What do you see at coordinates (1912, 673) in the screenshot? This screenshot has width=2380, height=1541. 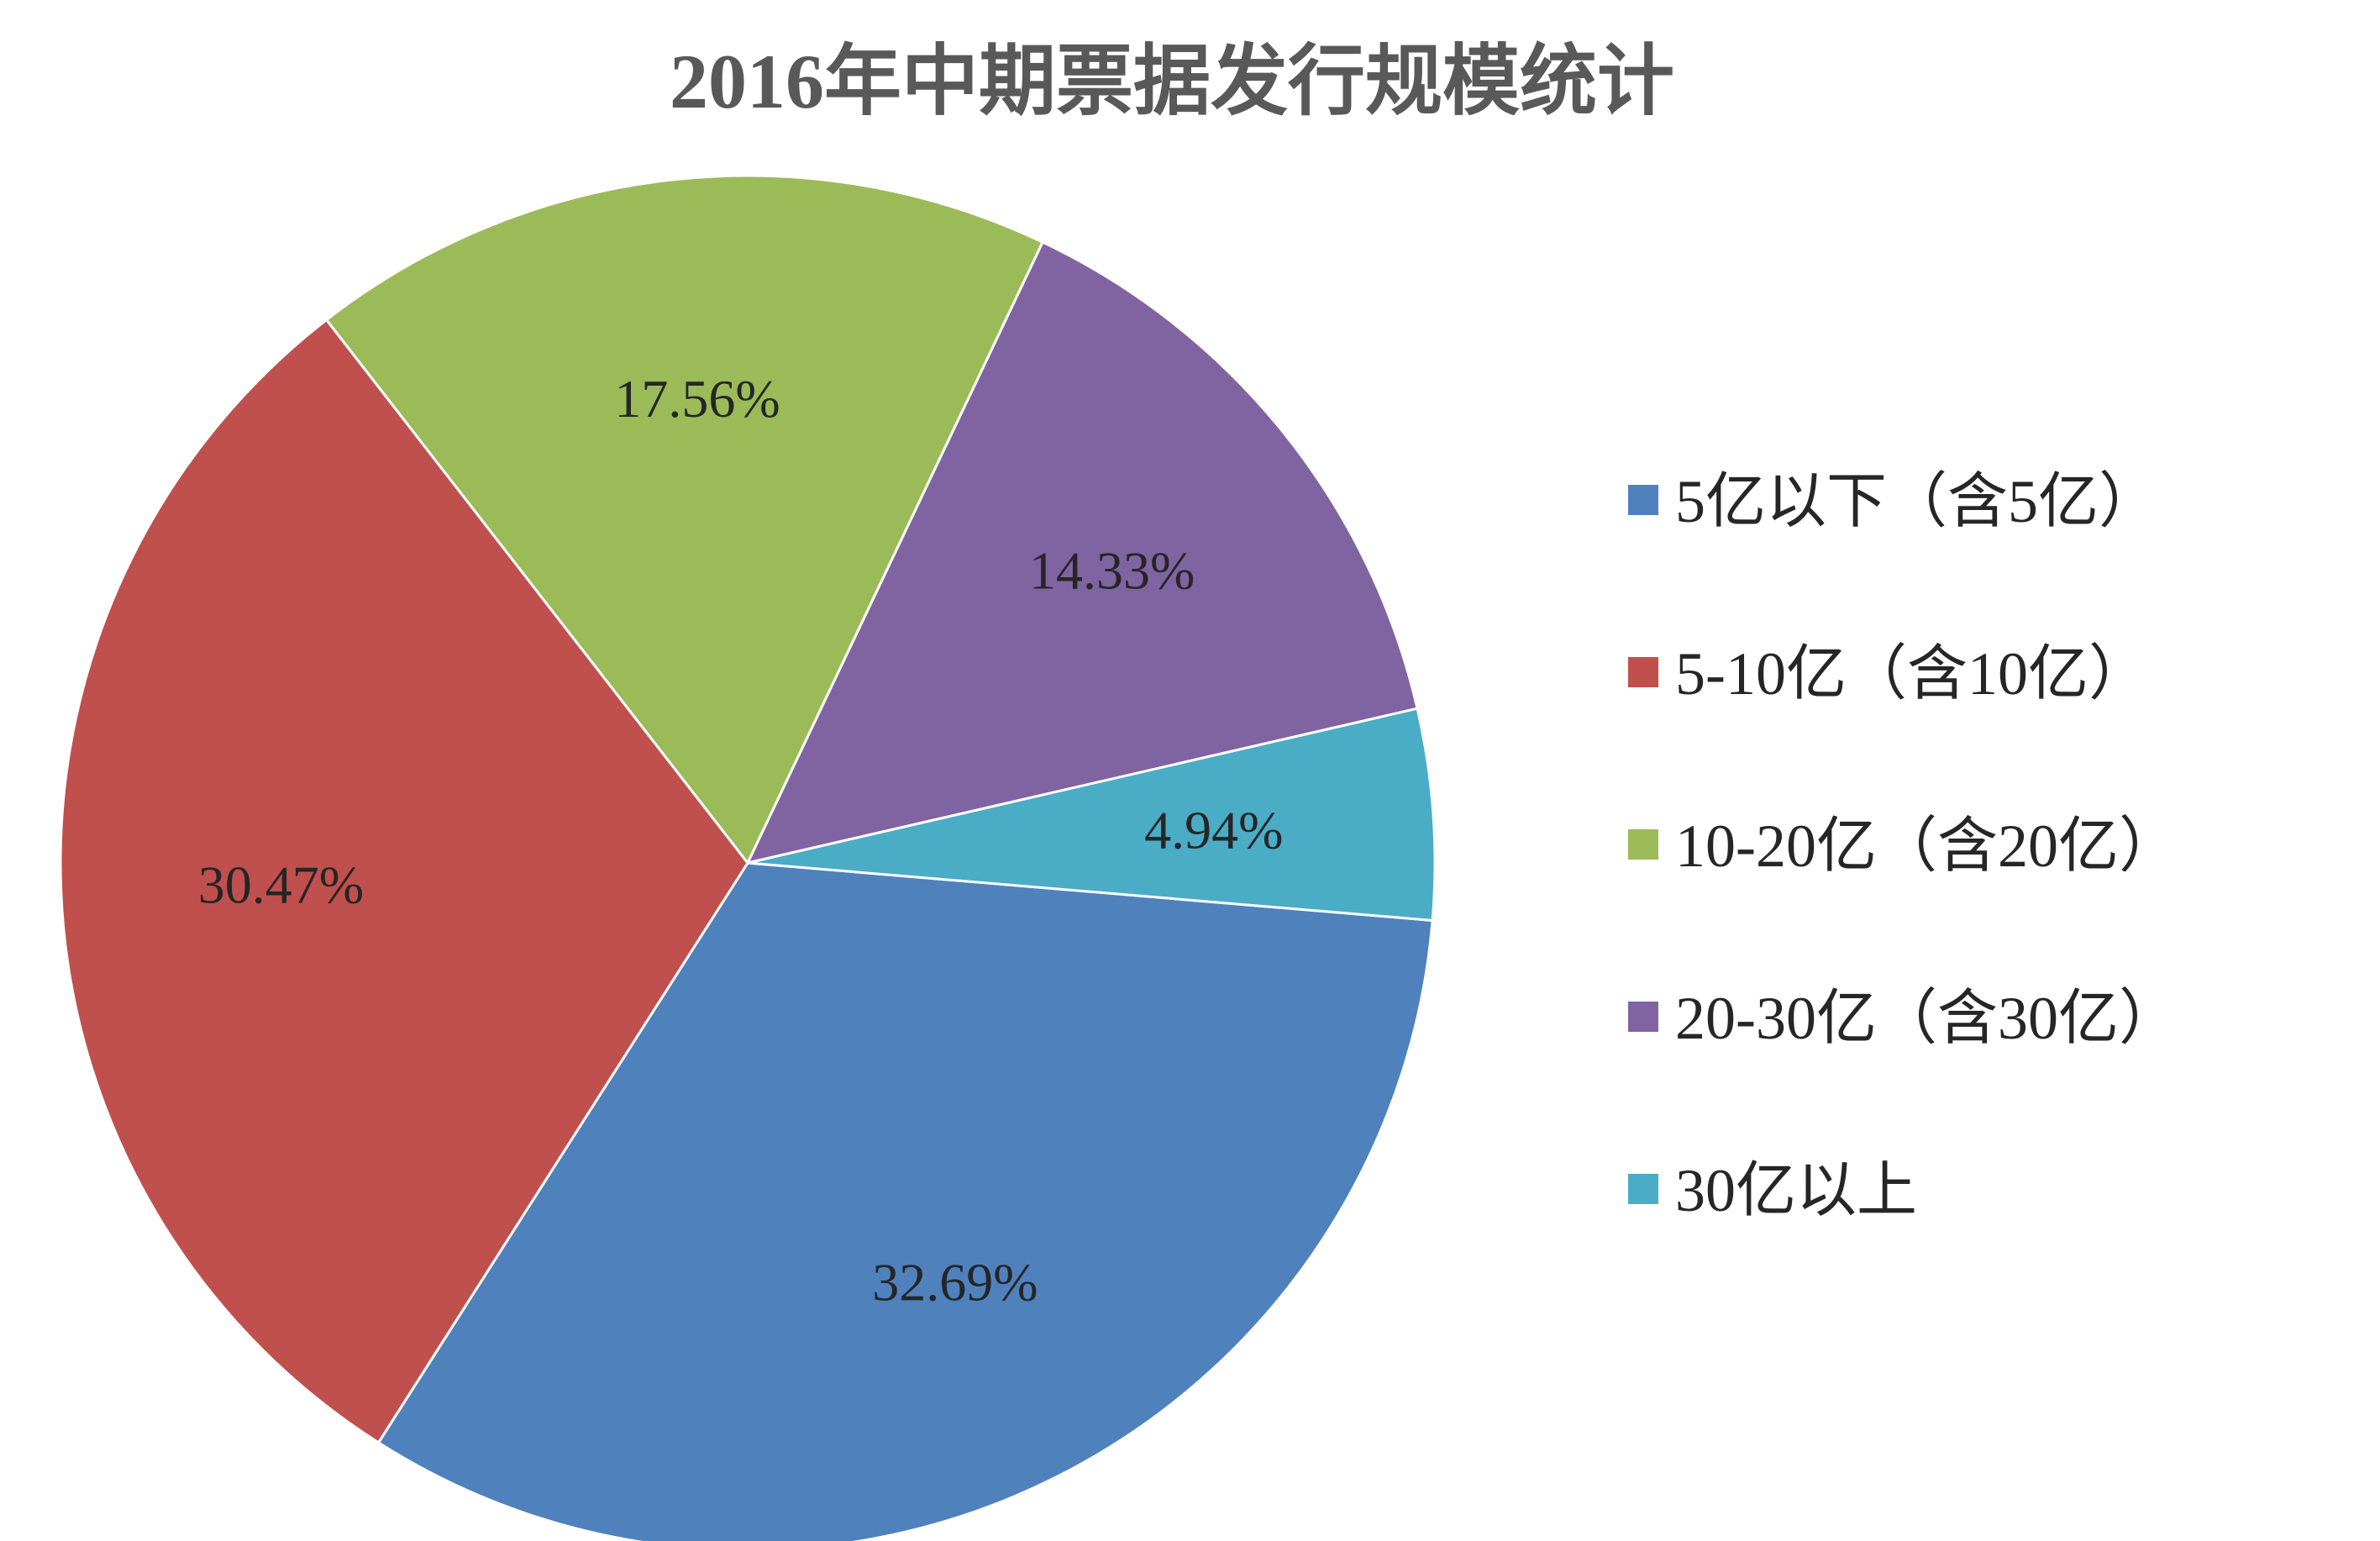 I see `legend-label-2: 5-10亿（含10亿）` at bounding box center [1912, 673].